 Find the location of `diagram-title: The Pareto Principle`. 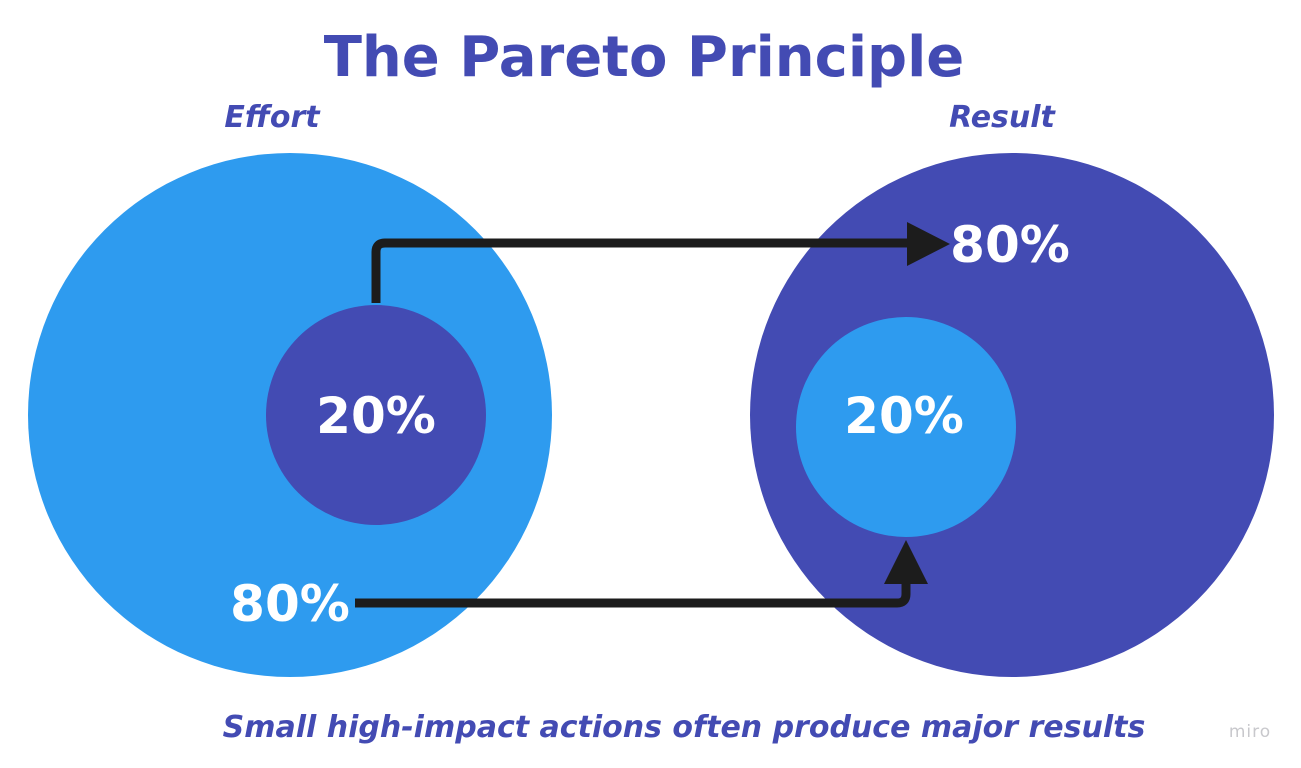

diagram-title: The Pareto Principle is located at coordinates (644, 57).